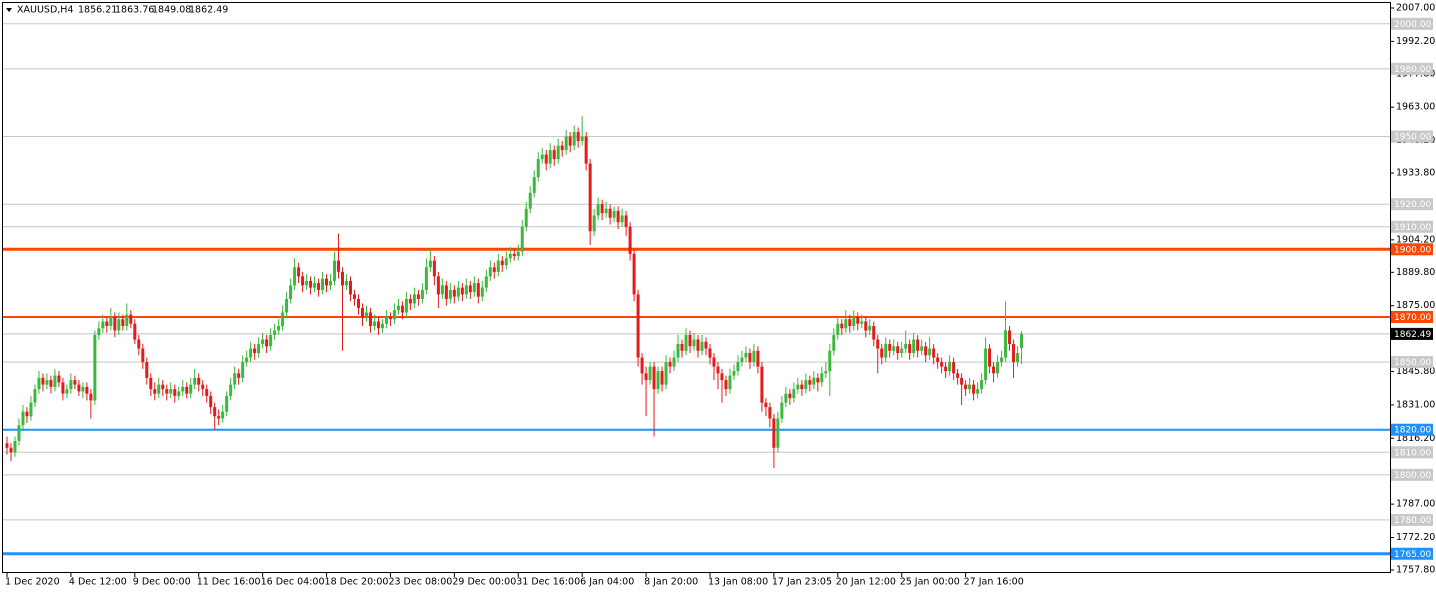 The width and height of the screenshot is (1436, 594). I want to click on y-tick-label: 1933.80, so click(1415, 173).